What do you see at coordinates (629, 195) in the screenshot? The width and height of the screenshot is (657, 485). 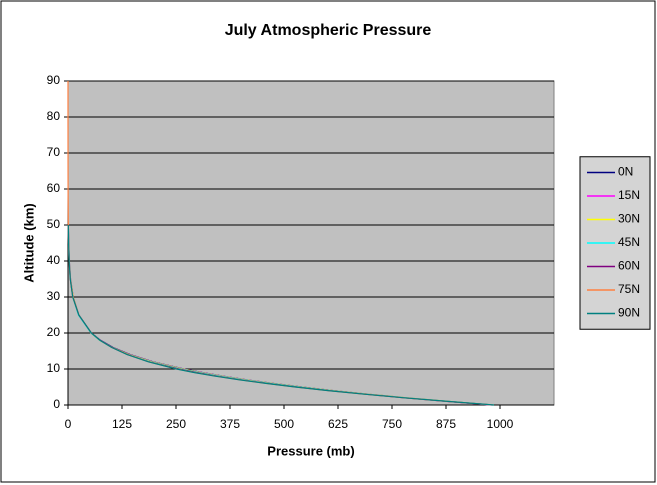 I see `legend-label: 15N` at bounding box center [629, 195].